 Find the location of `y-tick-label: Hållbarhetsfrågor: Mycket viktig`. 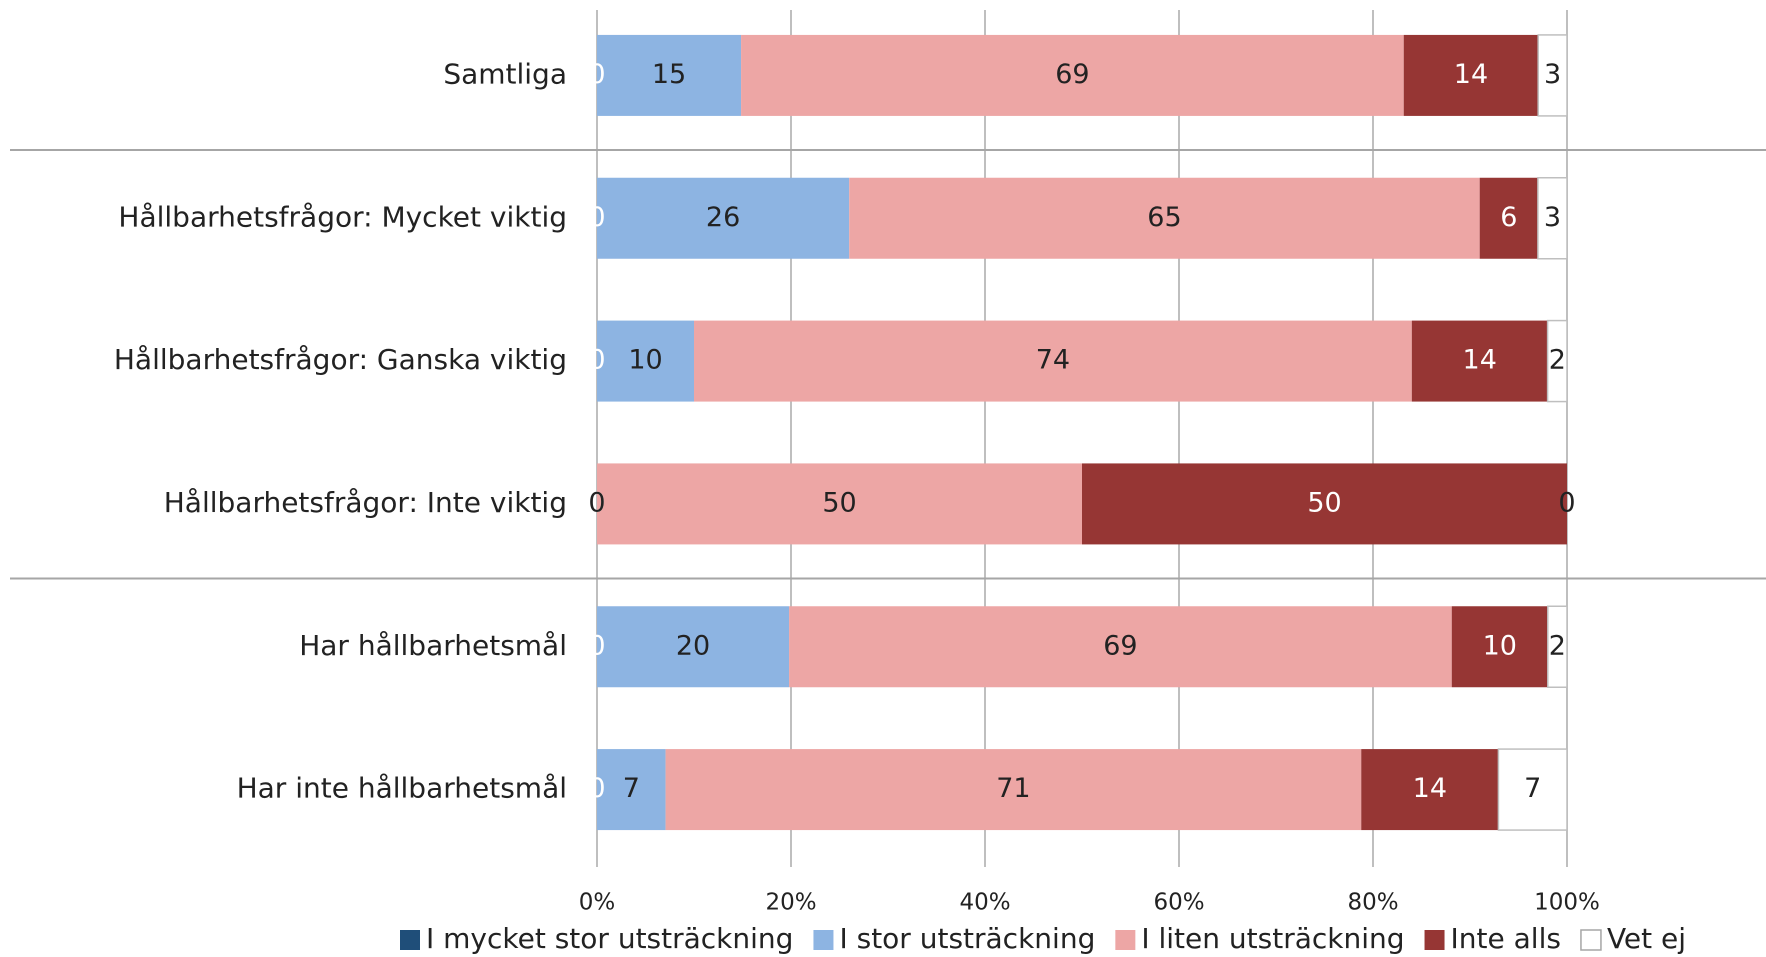

y-tick-label: Hållbarhetsfrågor: Mycket viktig is located at coordinates (342, 216).